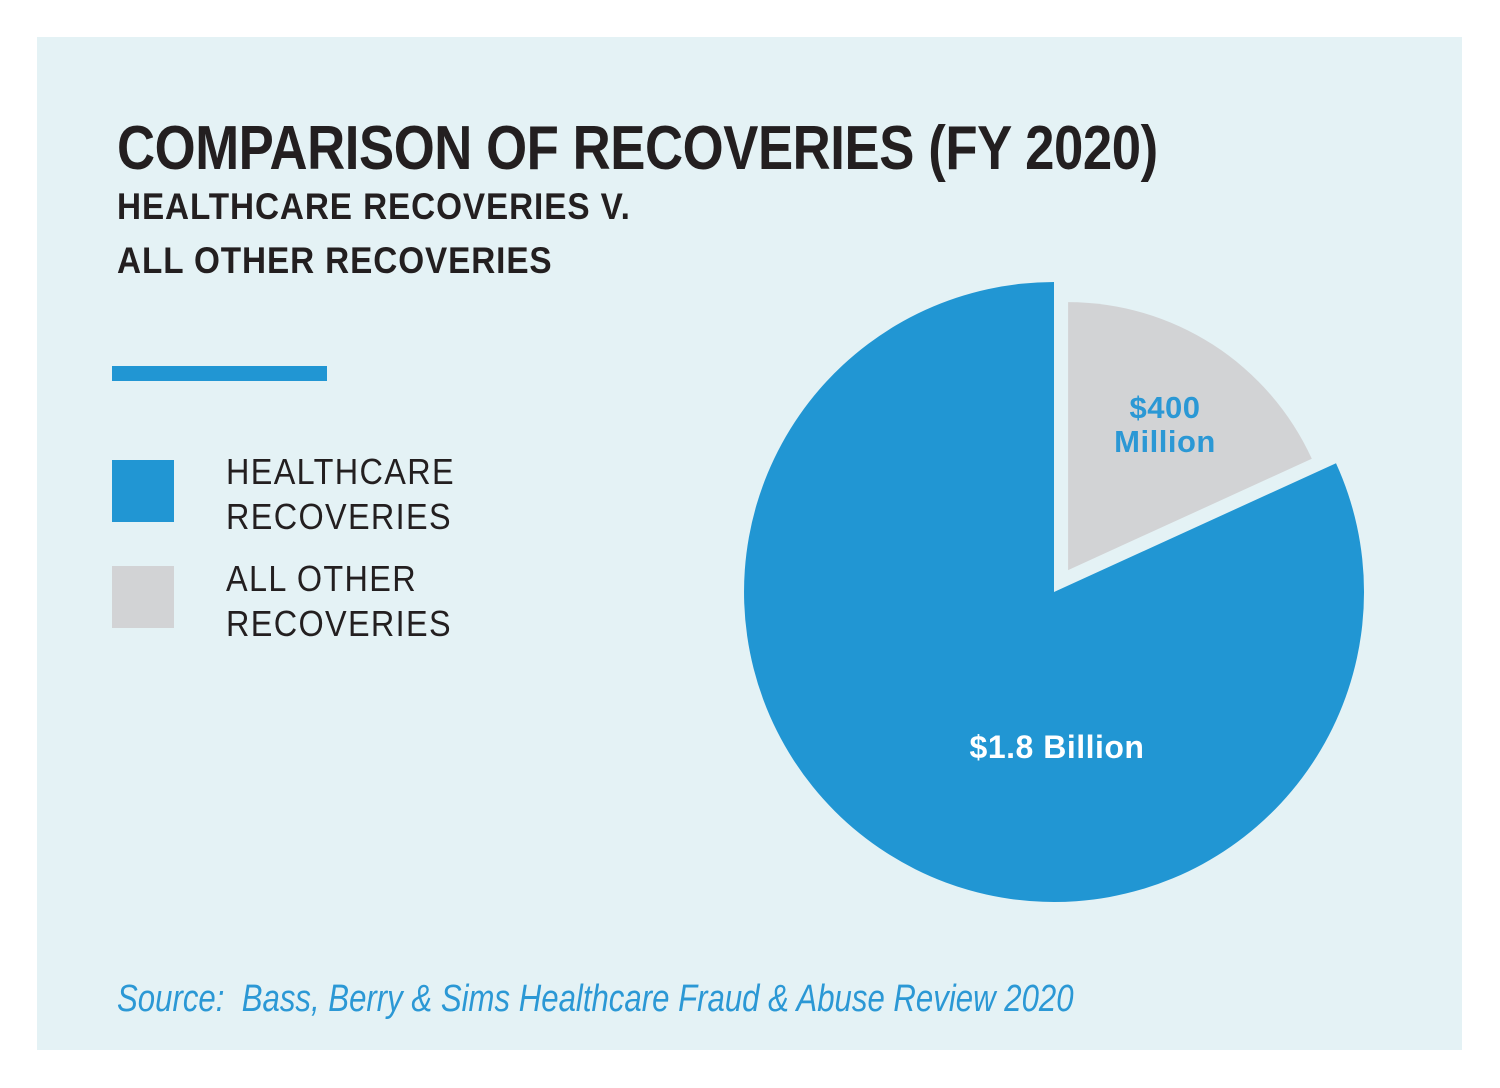  Describe the element at coordinates (1165, 407) in the screenshot. I see `pie-label-all-other-value-line-1: $400` at that location.